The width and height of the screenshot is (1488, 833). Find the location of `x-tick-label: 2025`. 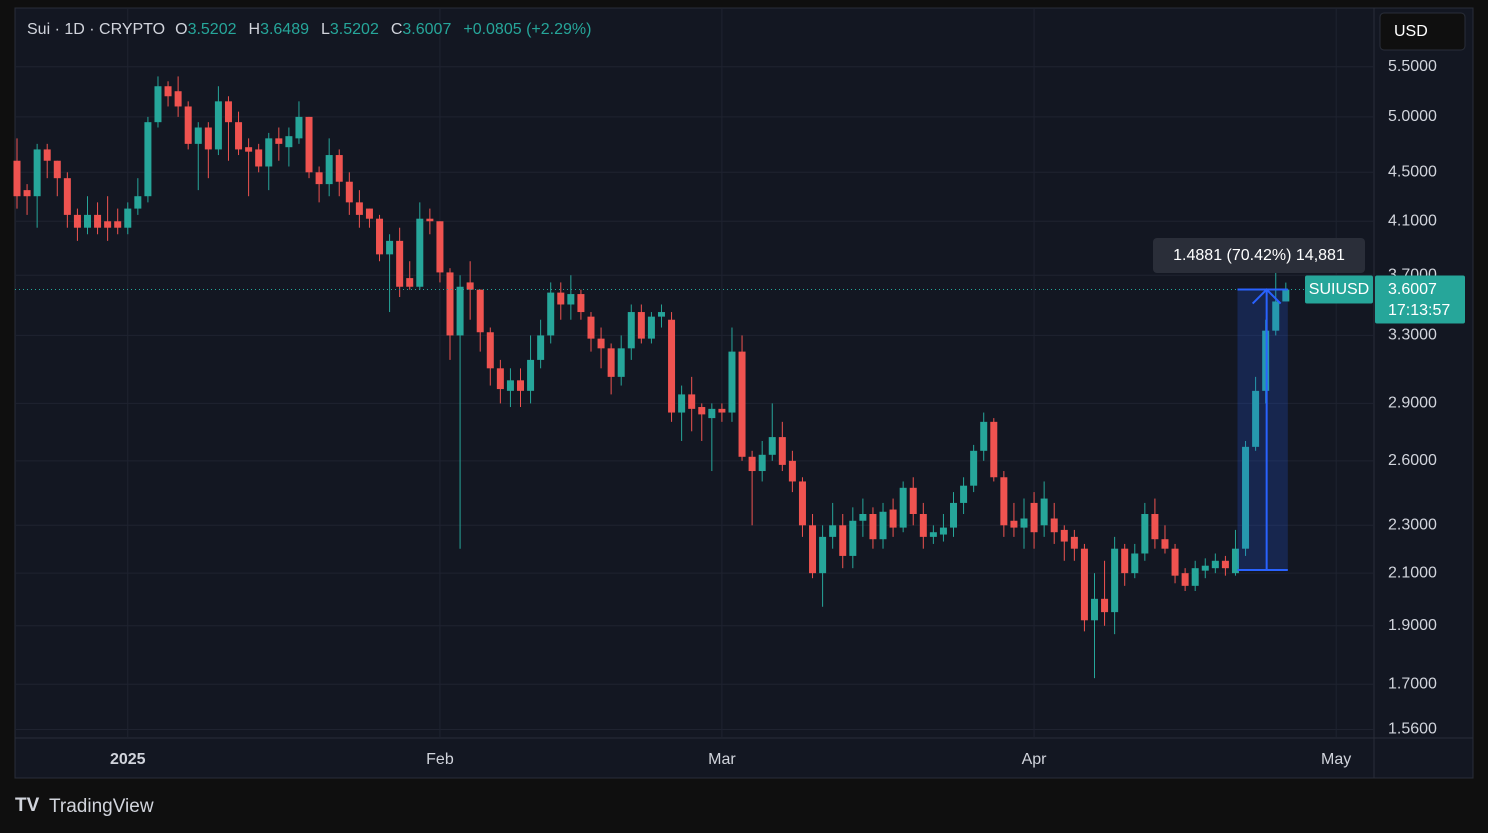

x-tick-label: 2025 is located at coordinates (128, 759).